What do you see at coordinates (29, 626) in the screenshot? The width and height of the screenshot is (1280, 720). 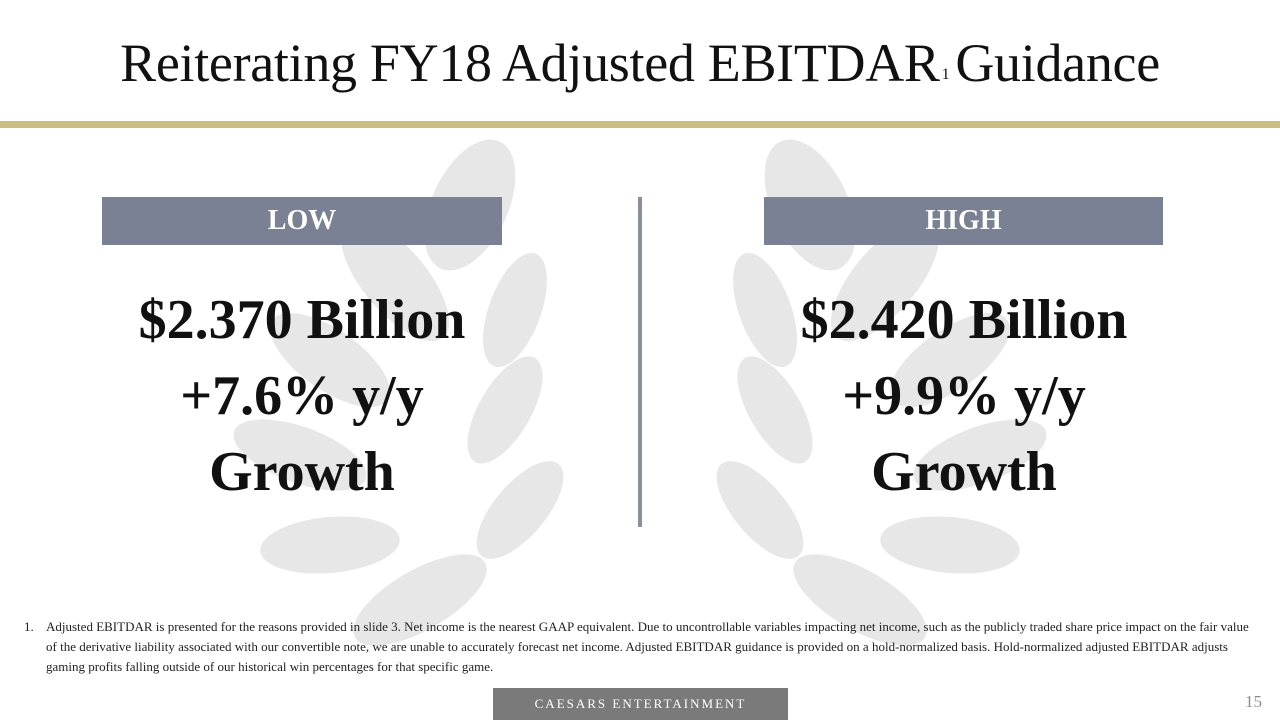 I see `footnote-number: 1.` at bounding box center [29, 626].